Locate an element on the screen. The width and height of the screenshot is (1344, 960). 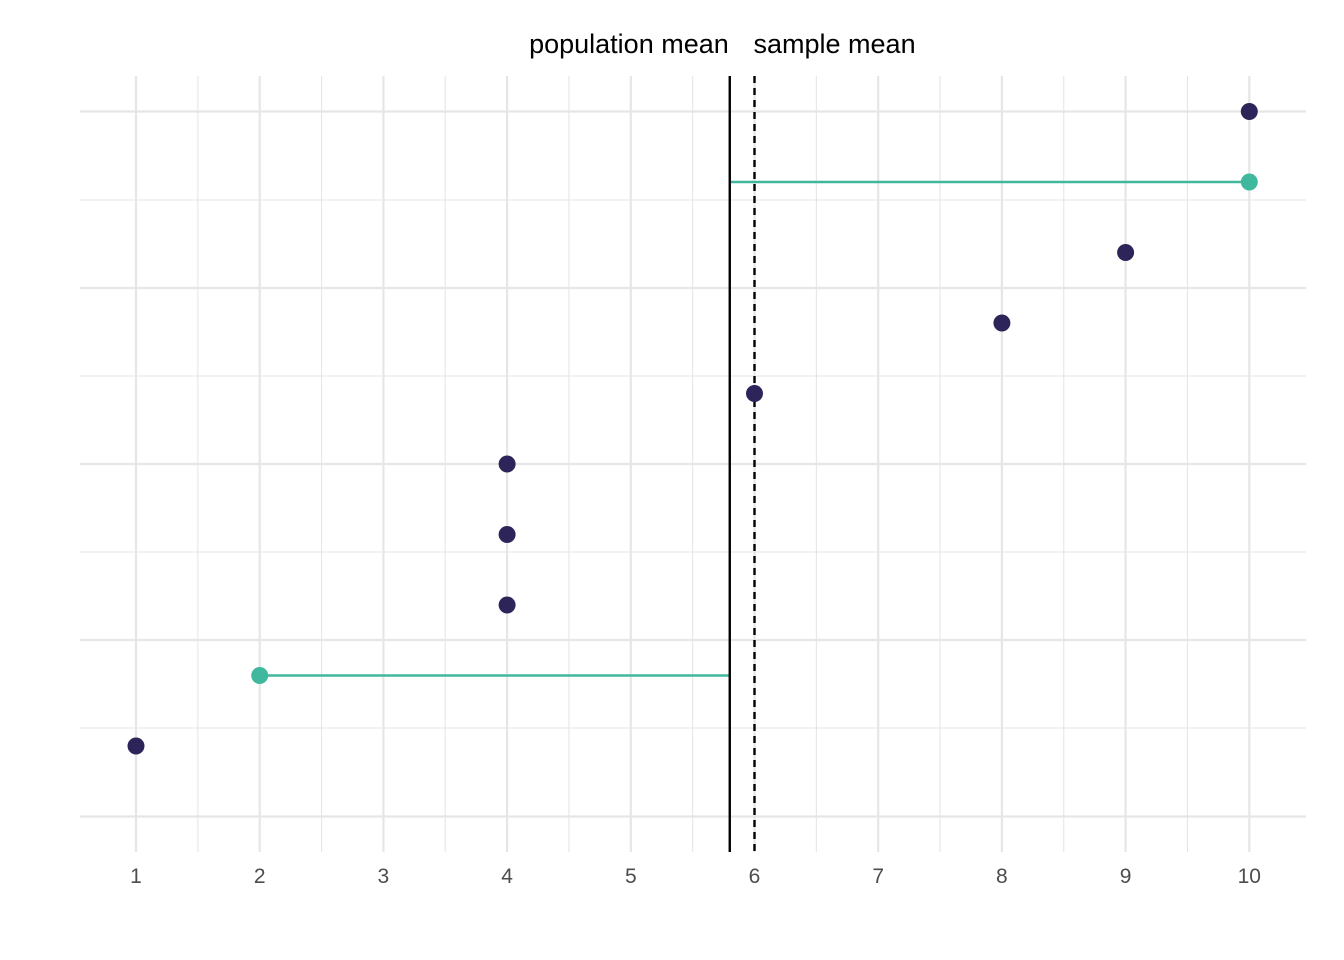
sample-mean-label: sample mean is located at coordinates (835, 44).